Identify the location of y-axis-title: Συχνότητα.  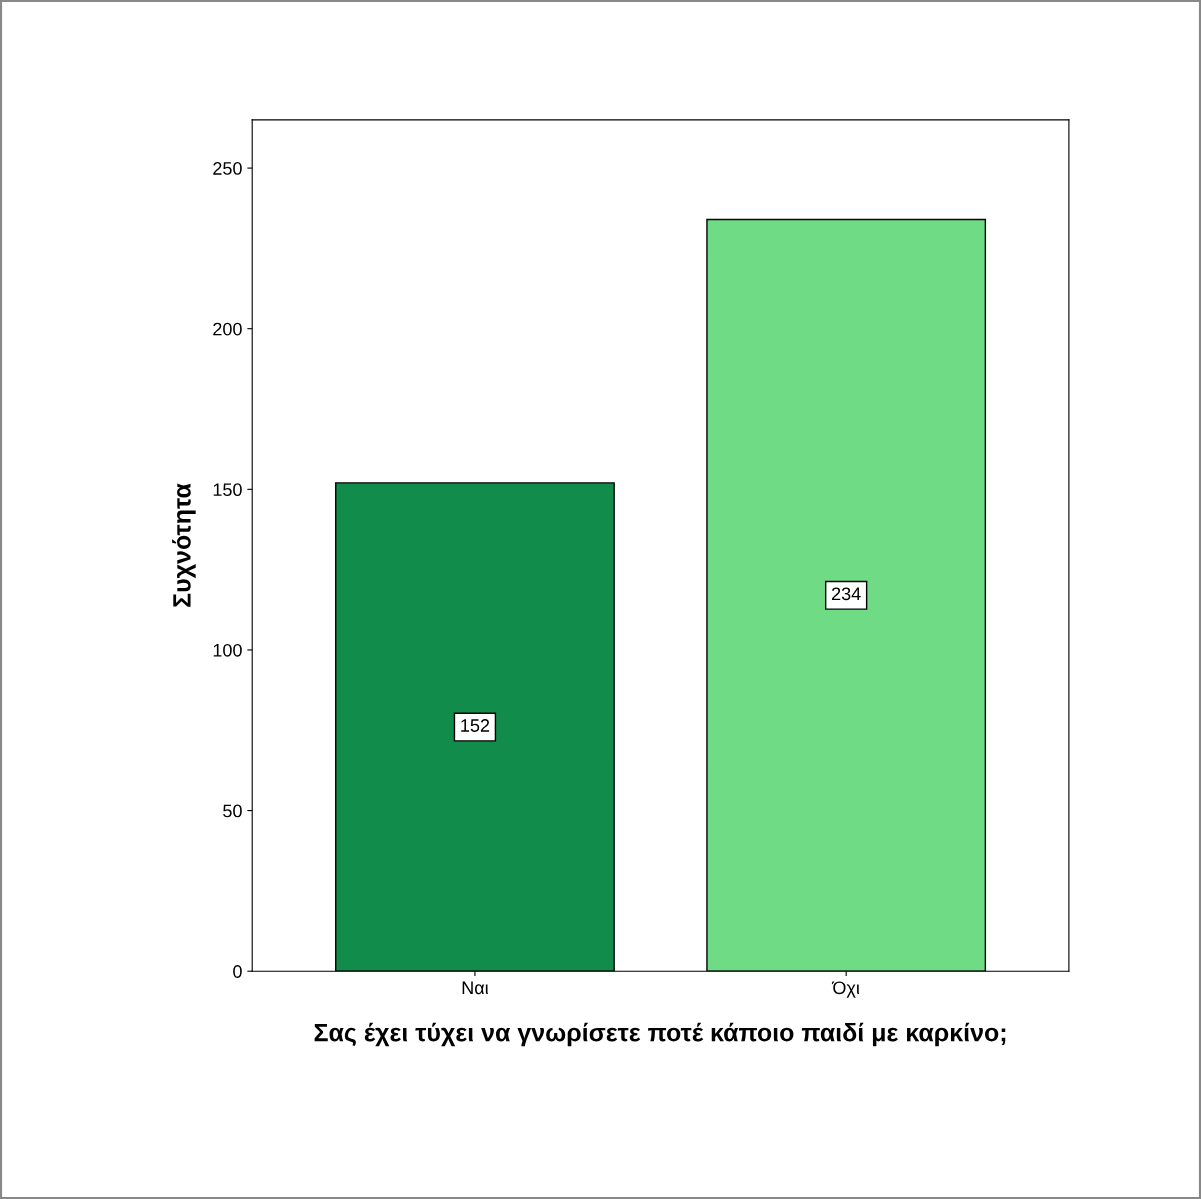
(184, 545).